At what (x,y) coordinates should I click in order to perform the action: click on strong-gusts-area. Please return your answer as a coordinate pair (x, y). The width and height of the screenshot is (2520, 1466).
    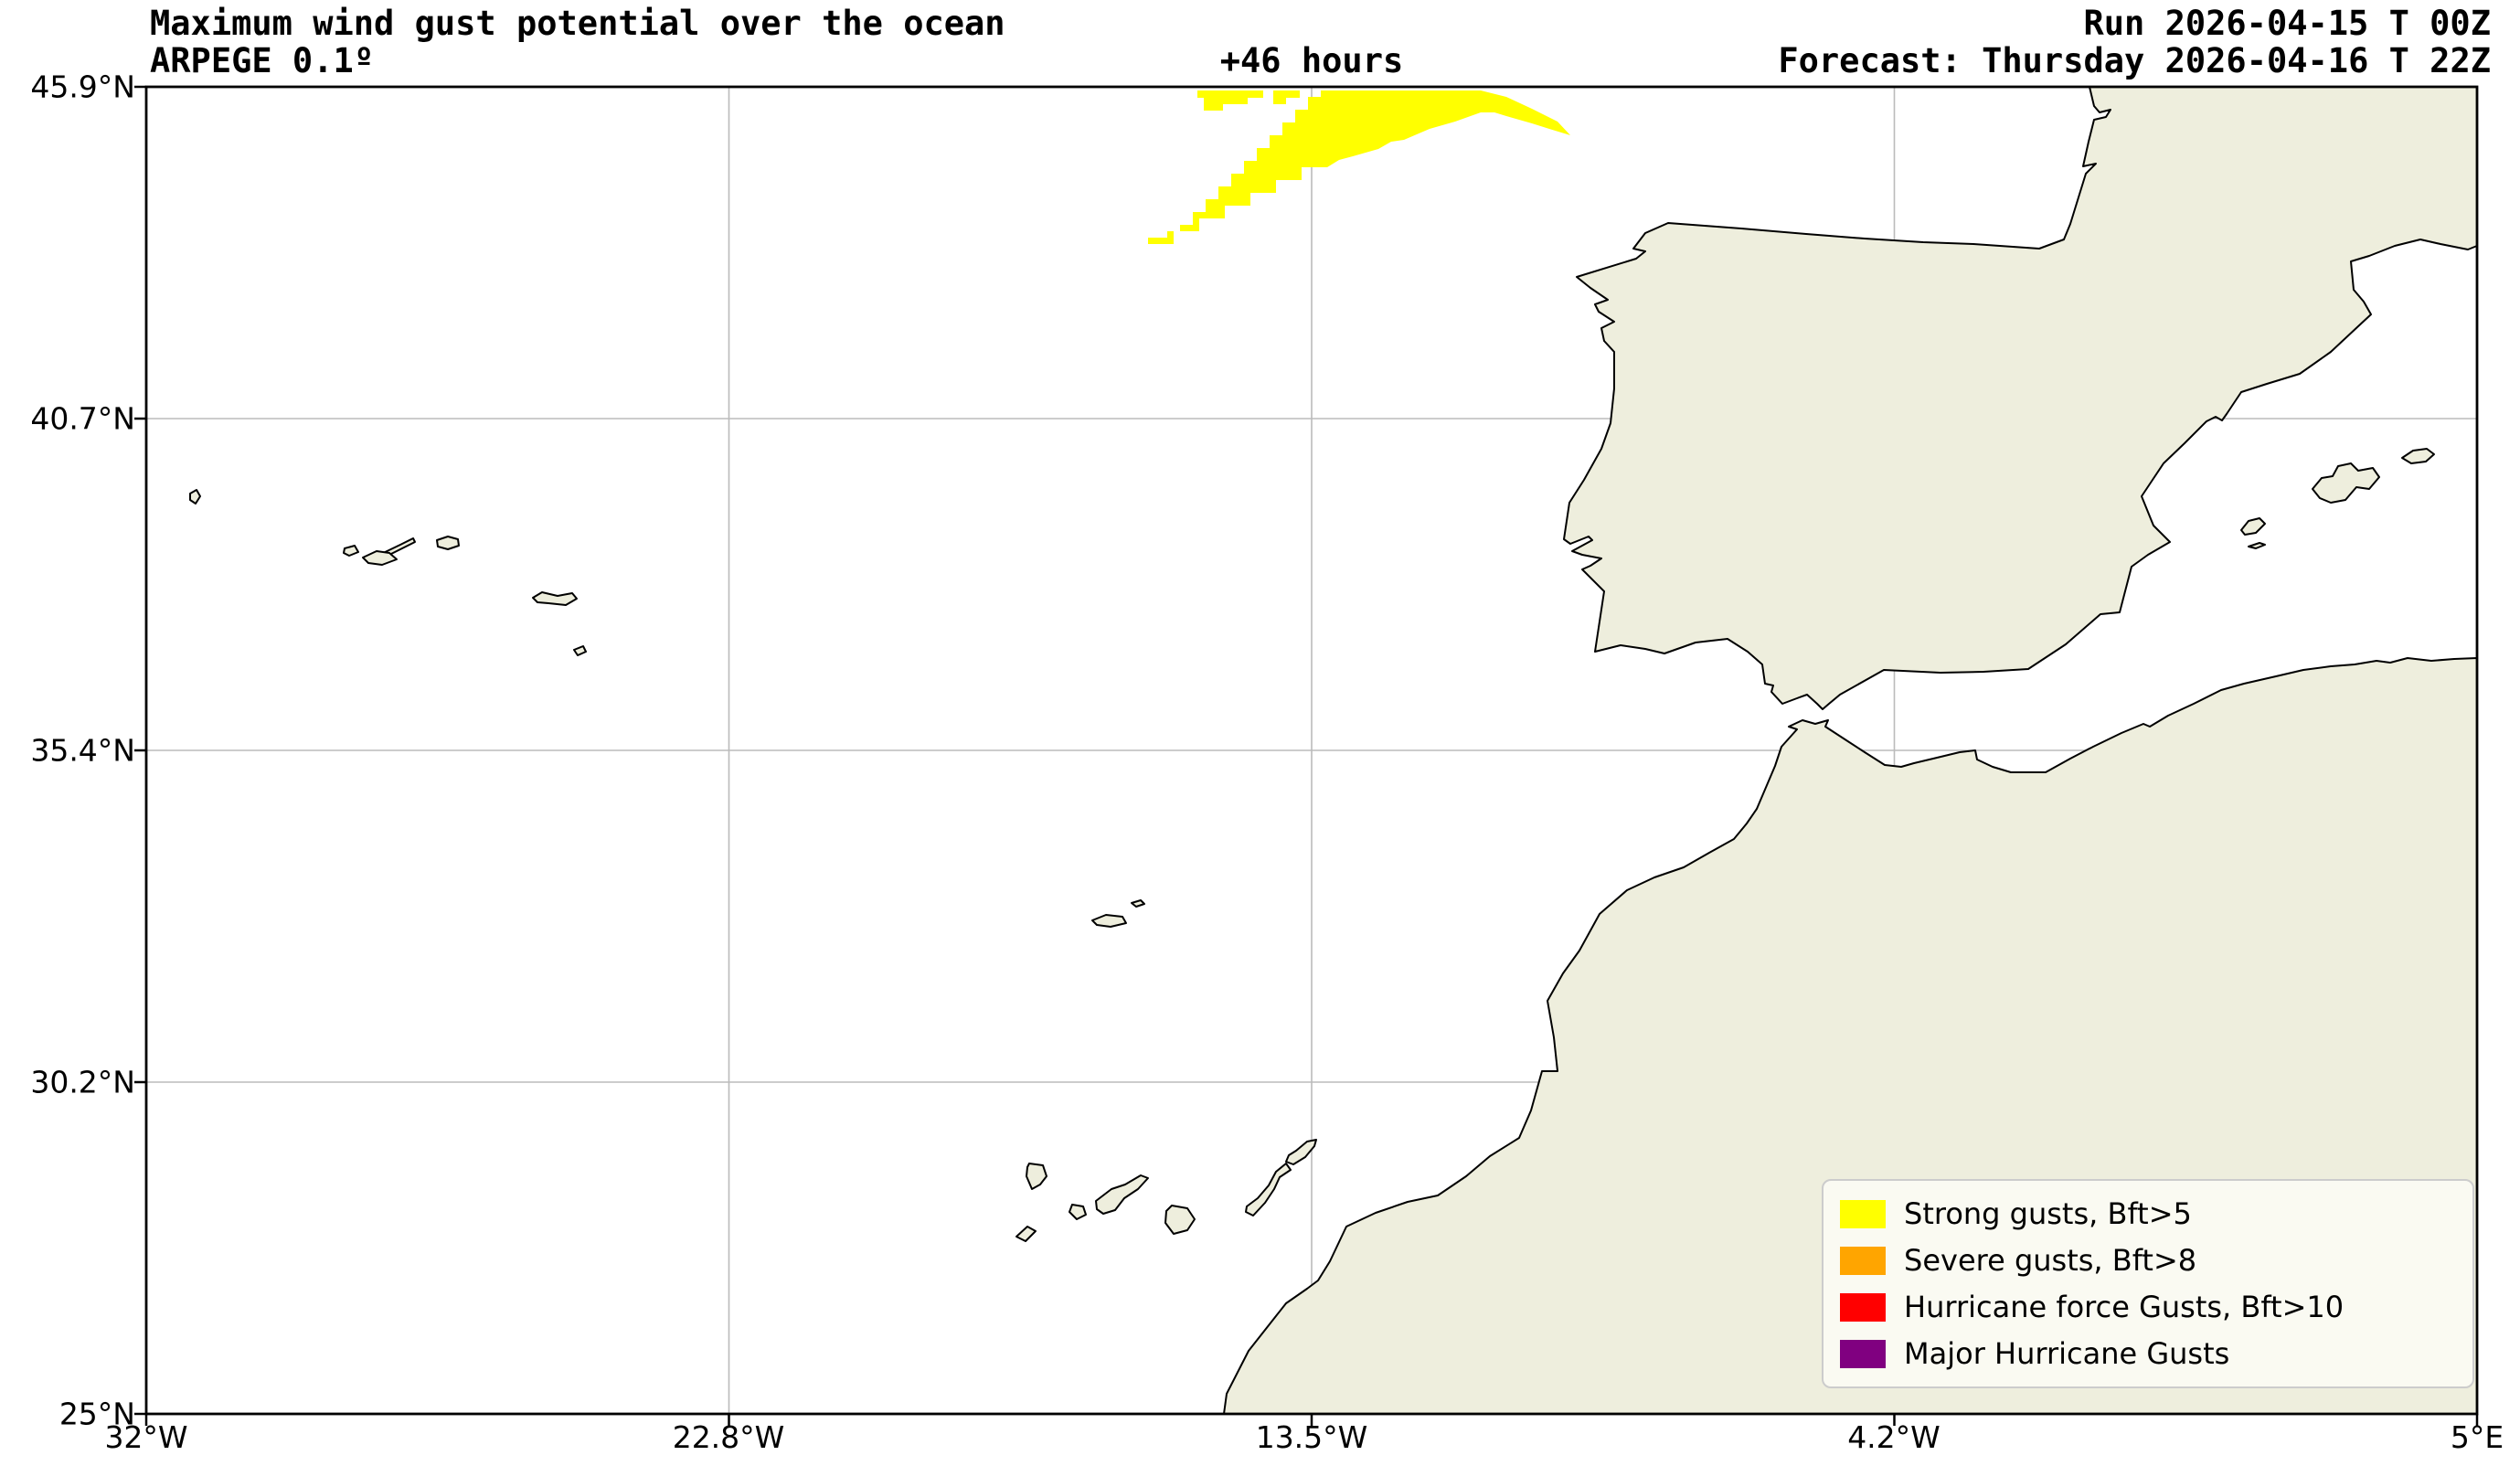
    Looking at the image, I should click on (1359, 167).